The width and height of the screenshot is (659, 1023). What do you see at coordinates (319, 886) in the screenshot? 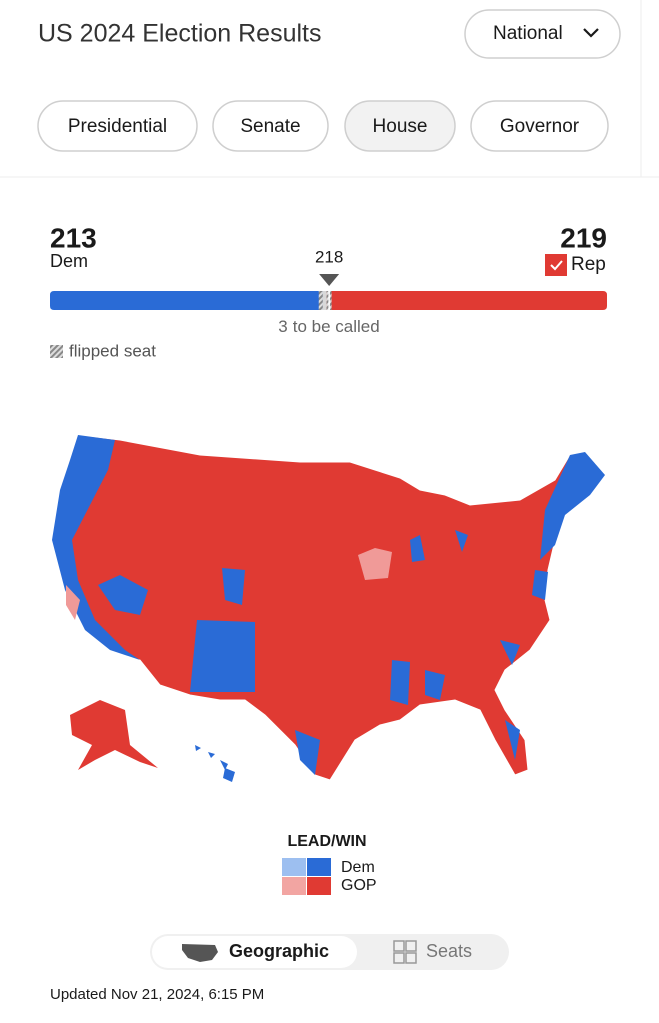
I see `legend-gop-win` at bounding box center [319, 886].